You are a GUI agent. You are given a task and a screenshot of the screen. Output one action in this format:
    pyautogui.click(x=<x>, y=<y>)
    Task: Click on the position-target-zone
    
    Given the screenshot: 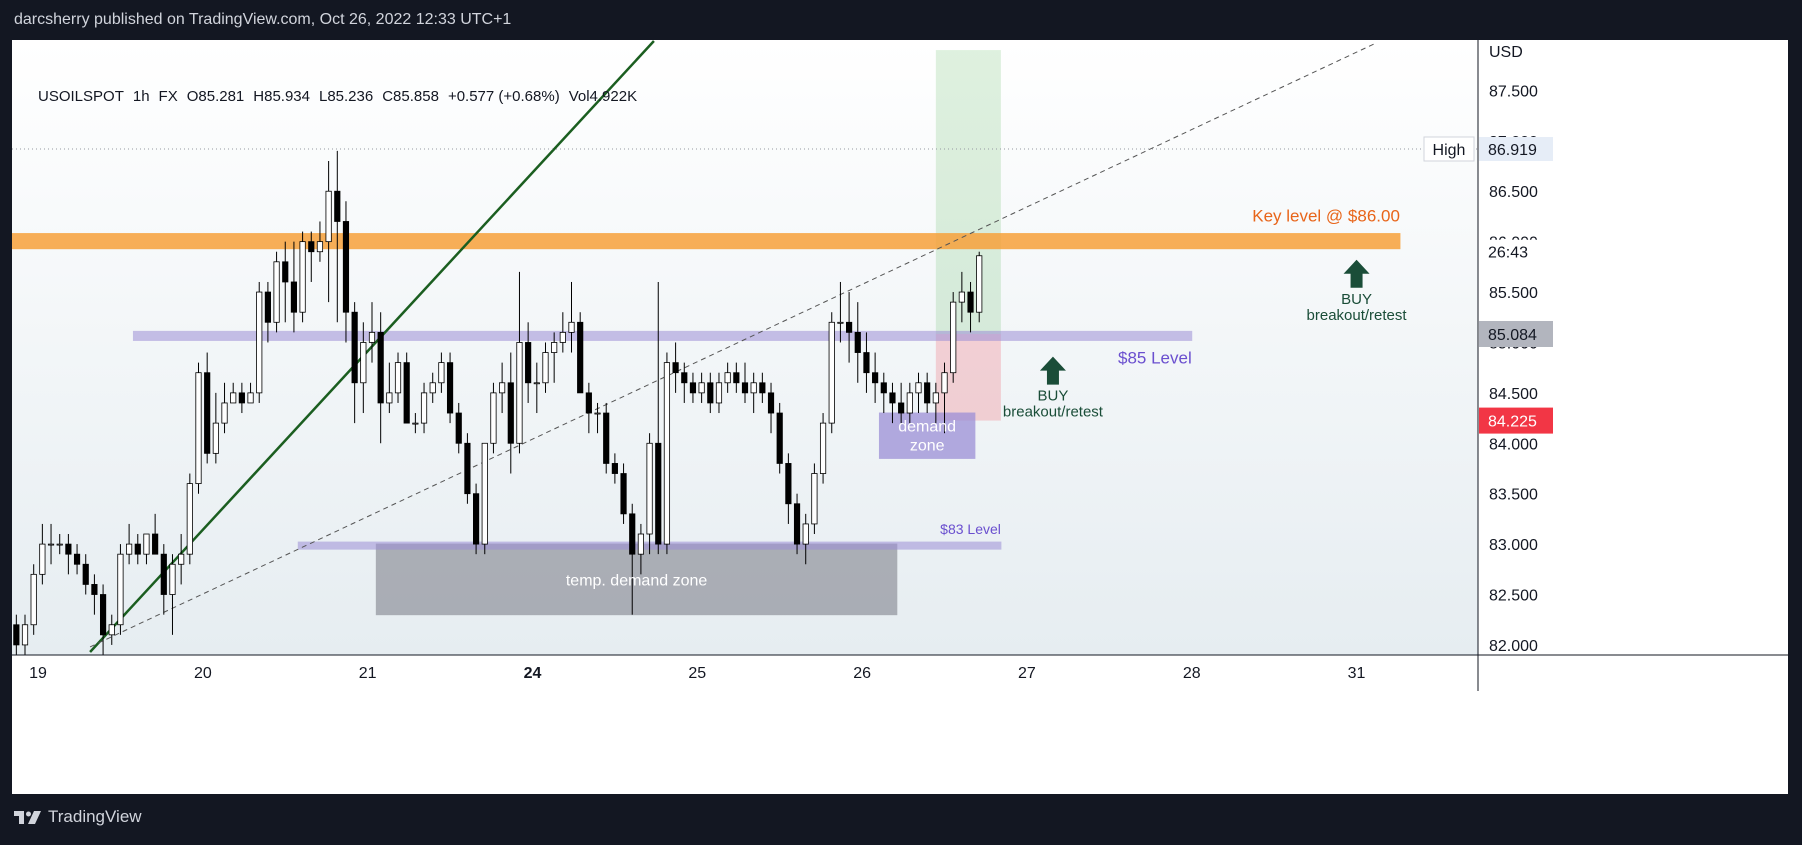 What is the action you would take?
    pyautogui.click(x=968, y=192)
    